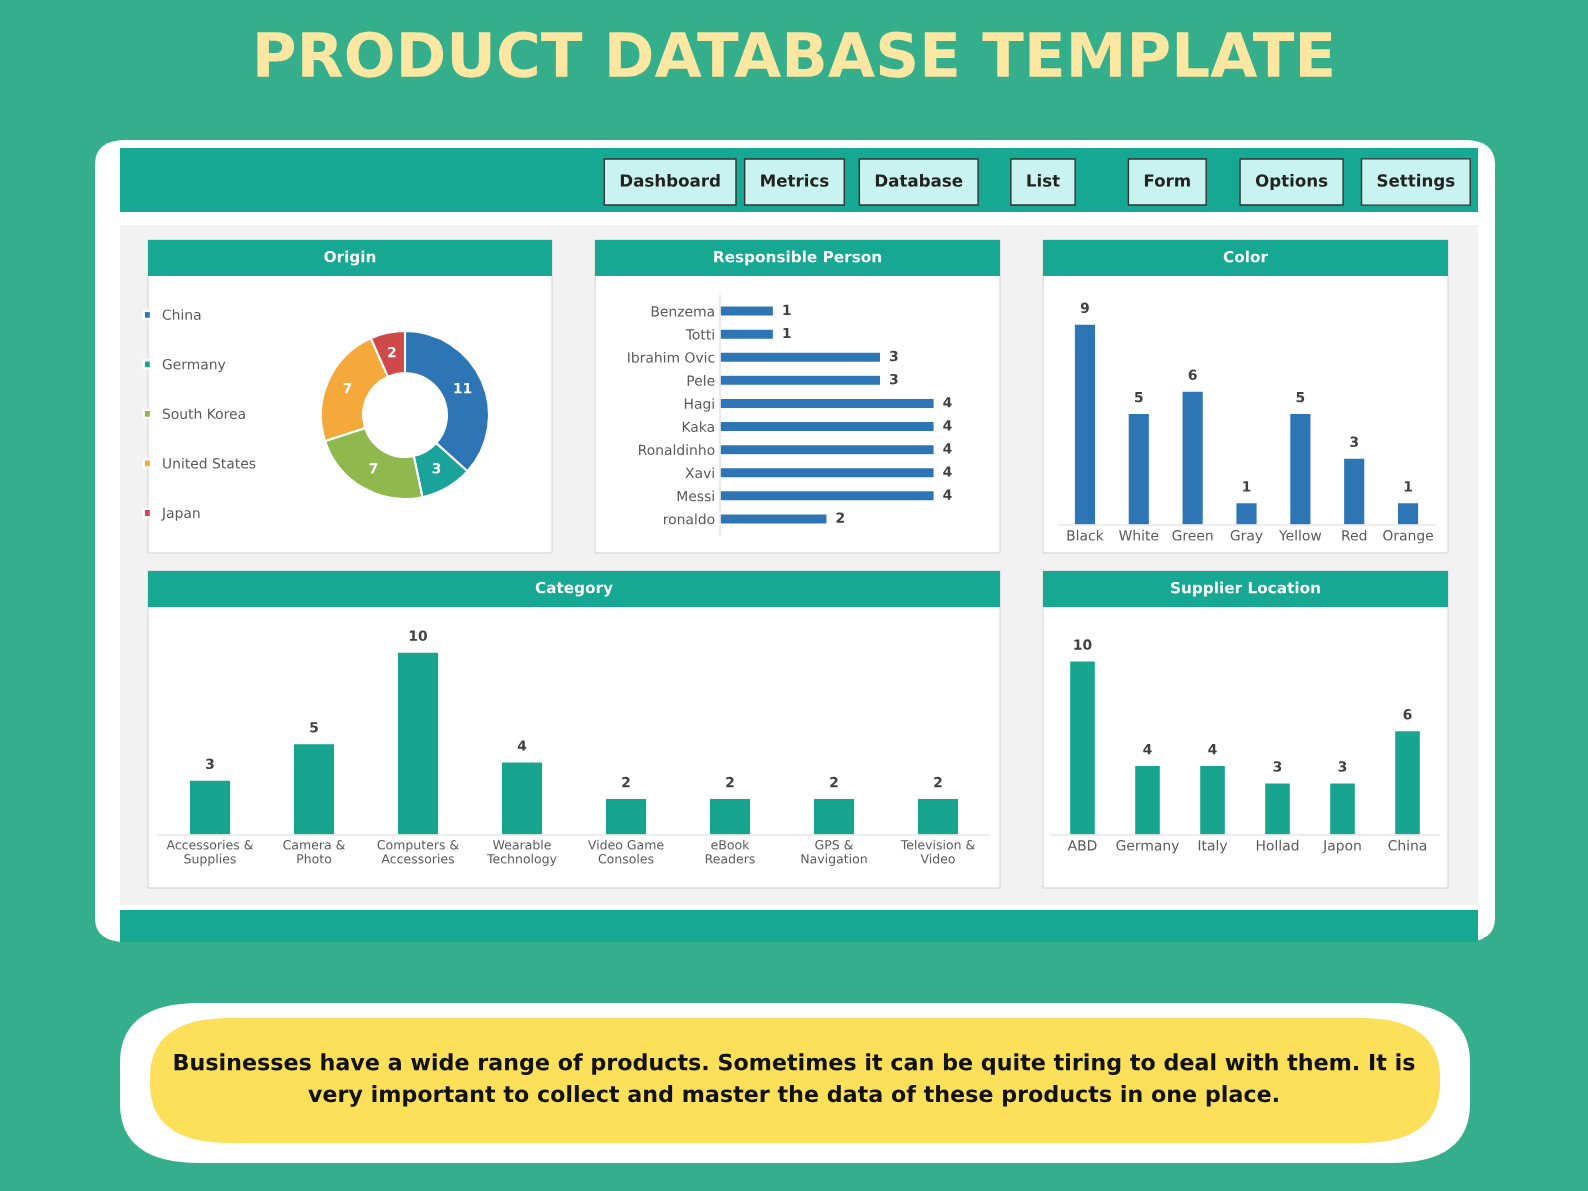 This screenshot has height=1191, width=1588. What do you see at coordinates (695, 496) in the screenshot?
I see `y-tick-label: Messi` at bounding box center [695, 496].